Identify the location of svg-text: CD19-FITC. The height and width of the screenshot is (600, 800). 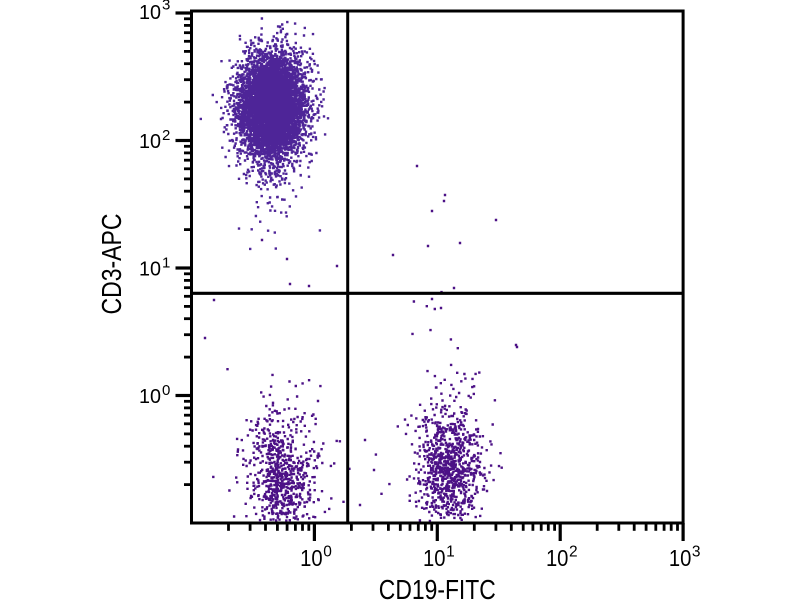
(437, 587).